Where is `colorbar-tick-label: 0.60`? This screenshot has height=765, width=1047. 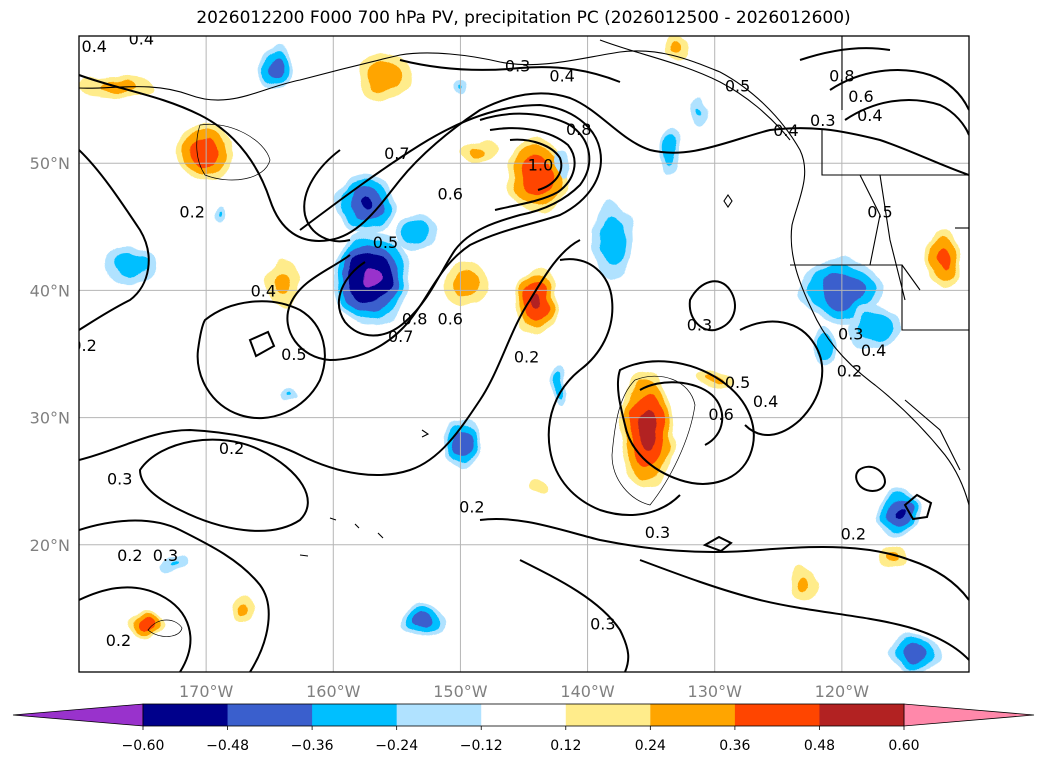 colorbar-tick-label: 0.60 is located at coordinates (903, 746).